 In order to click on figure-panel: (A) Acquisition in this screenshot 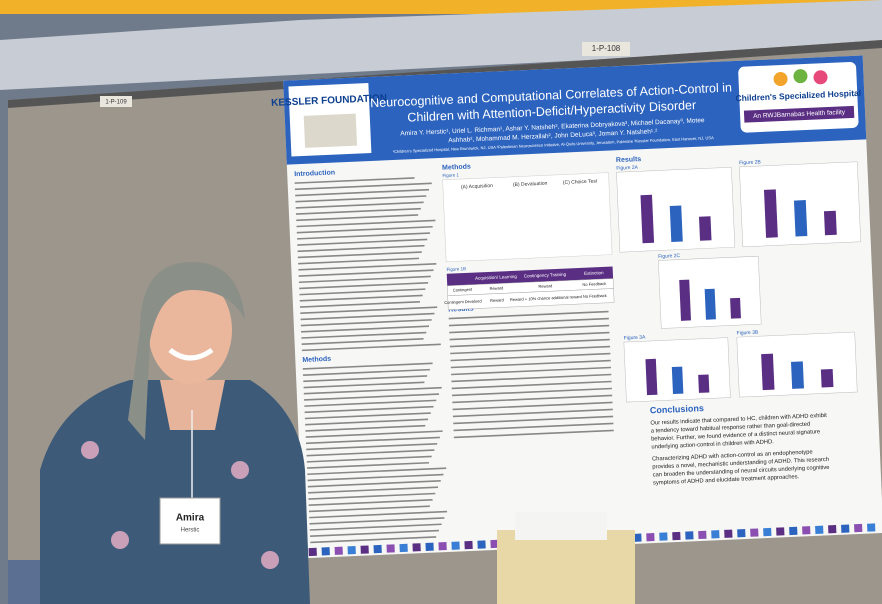, I will do `click(477, 186)`.